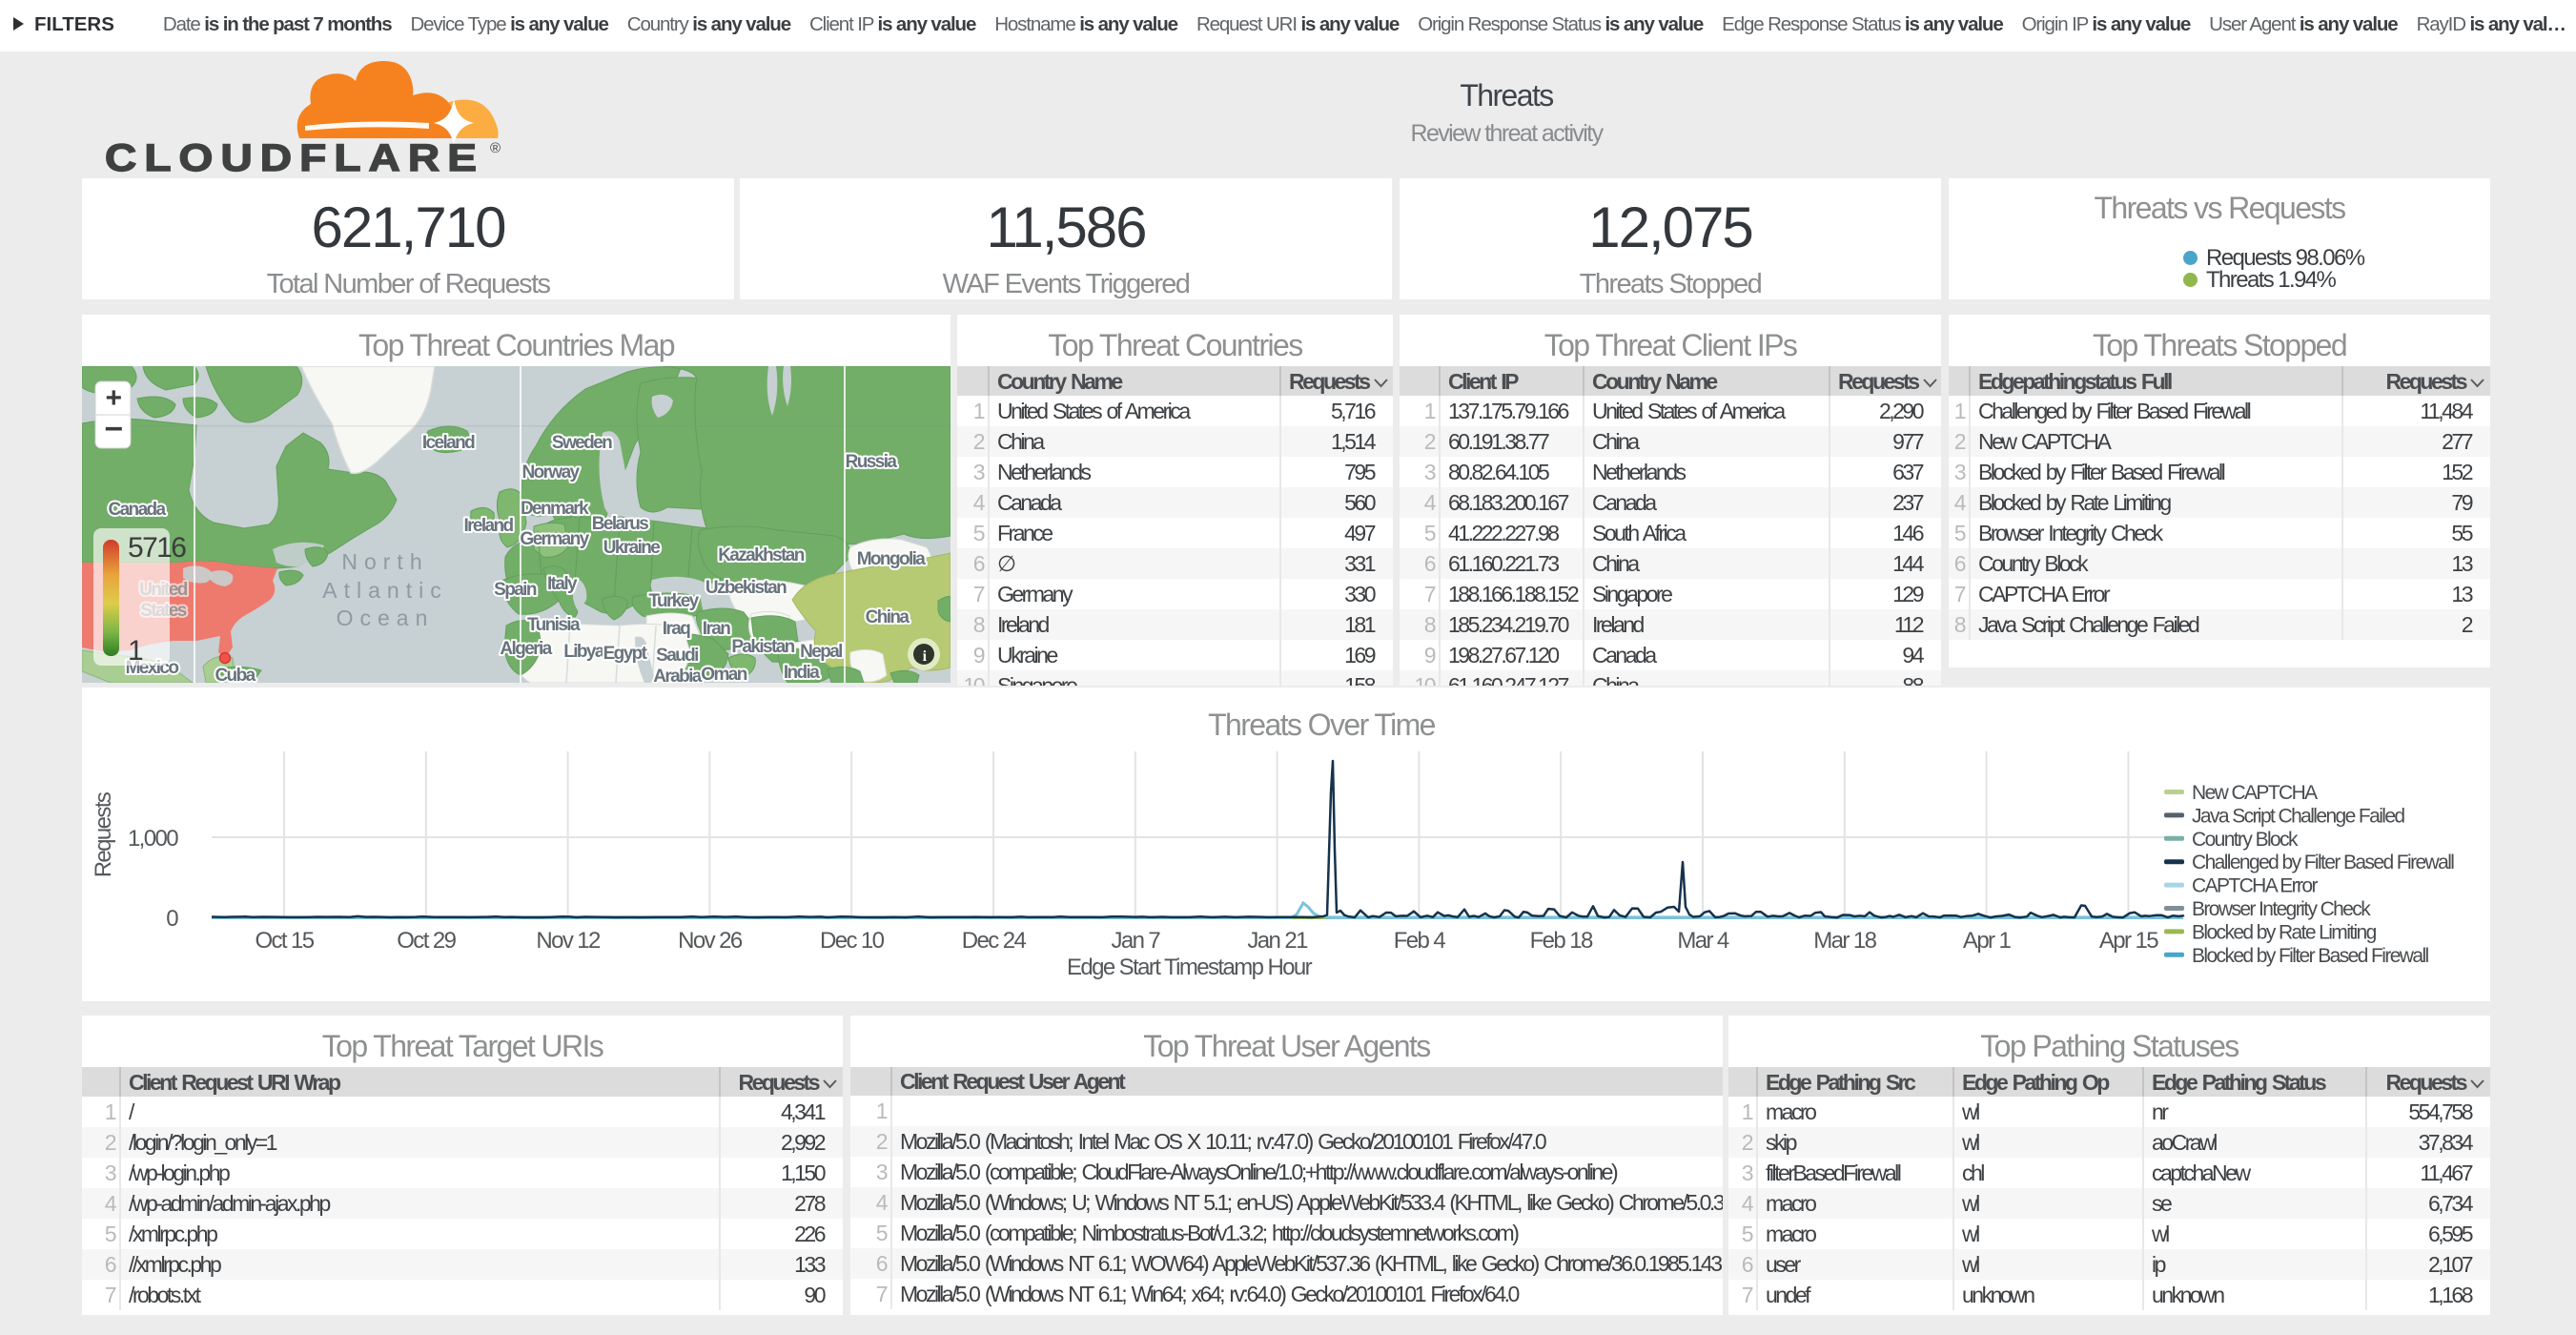 The image size is (2576, 1335). I want to click on svg-text: 0, so click(172, 919).